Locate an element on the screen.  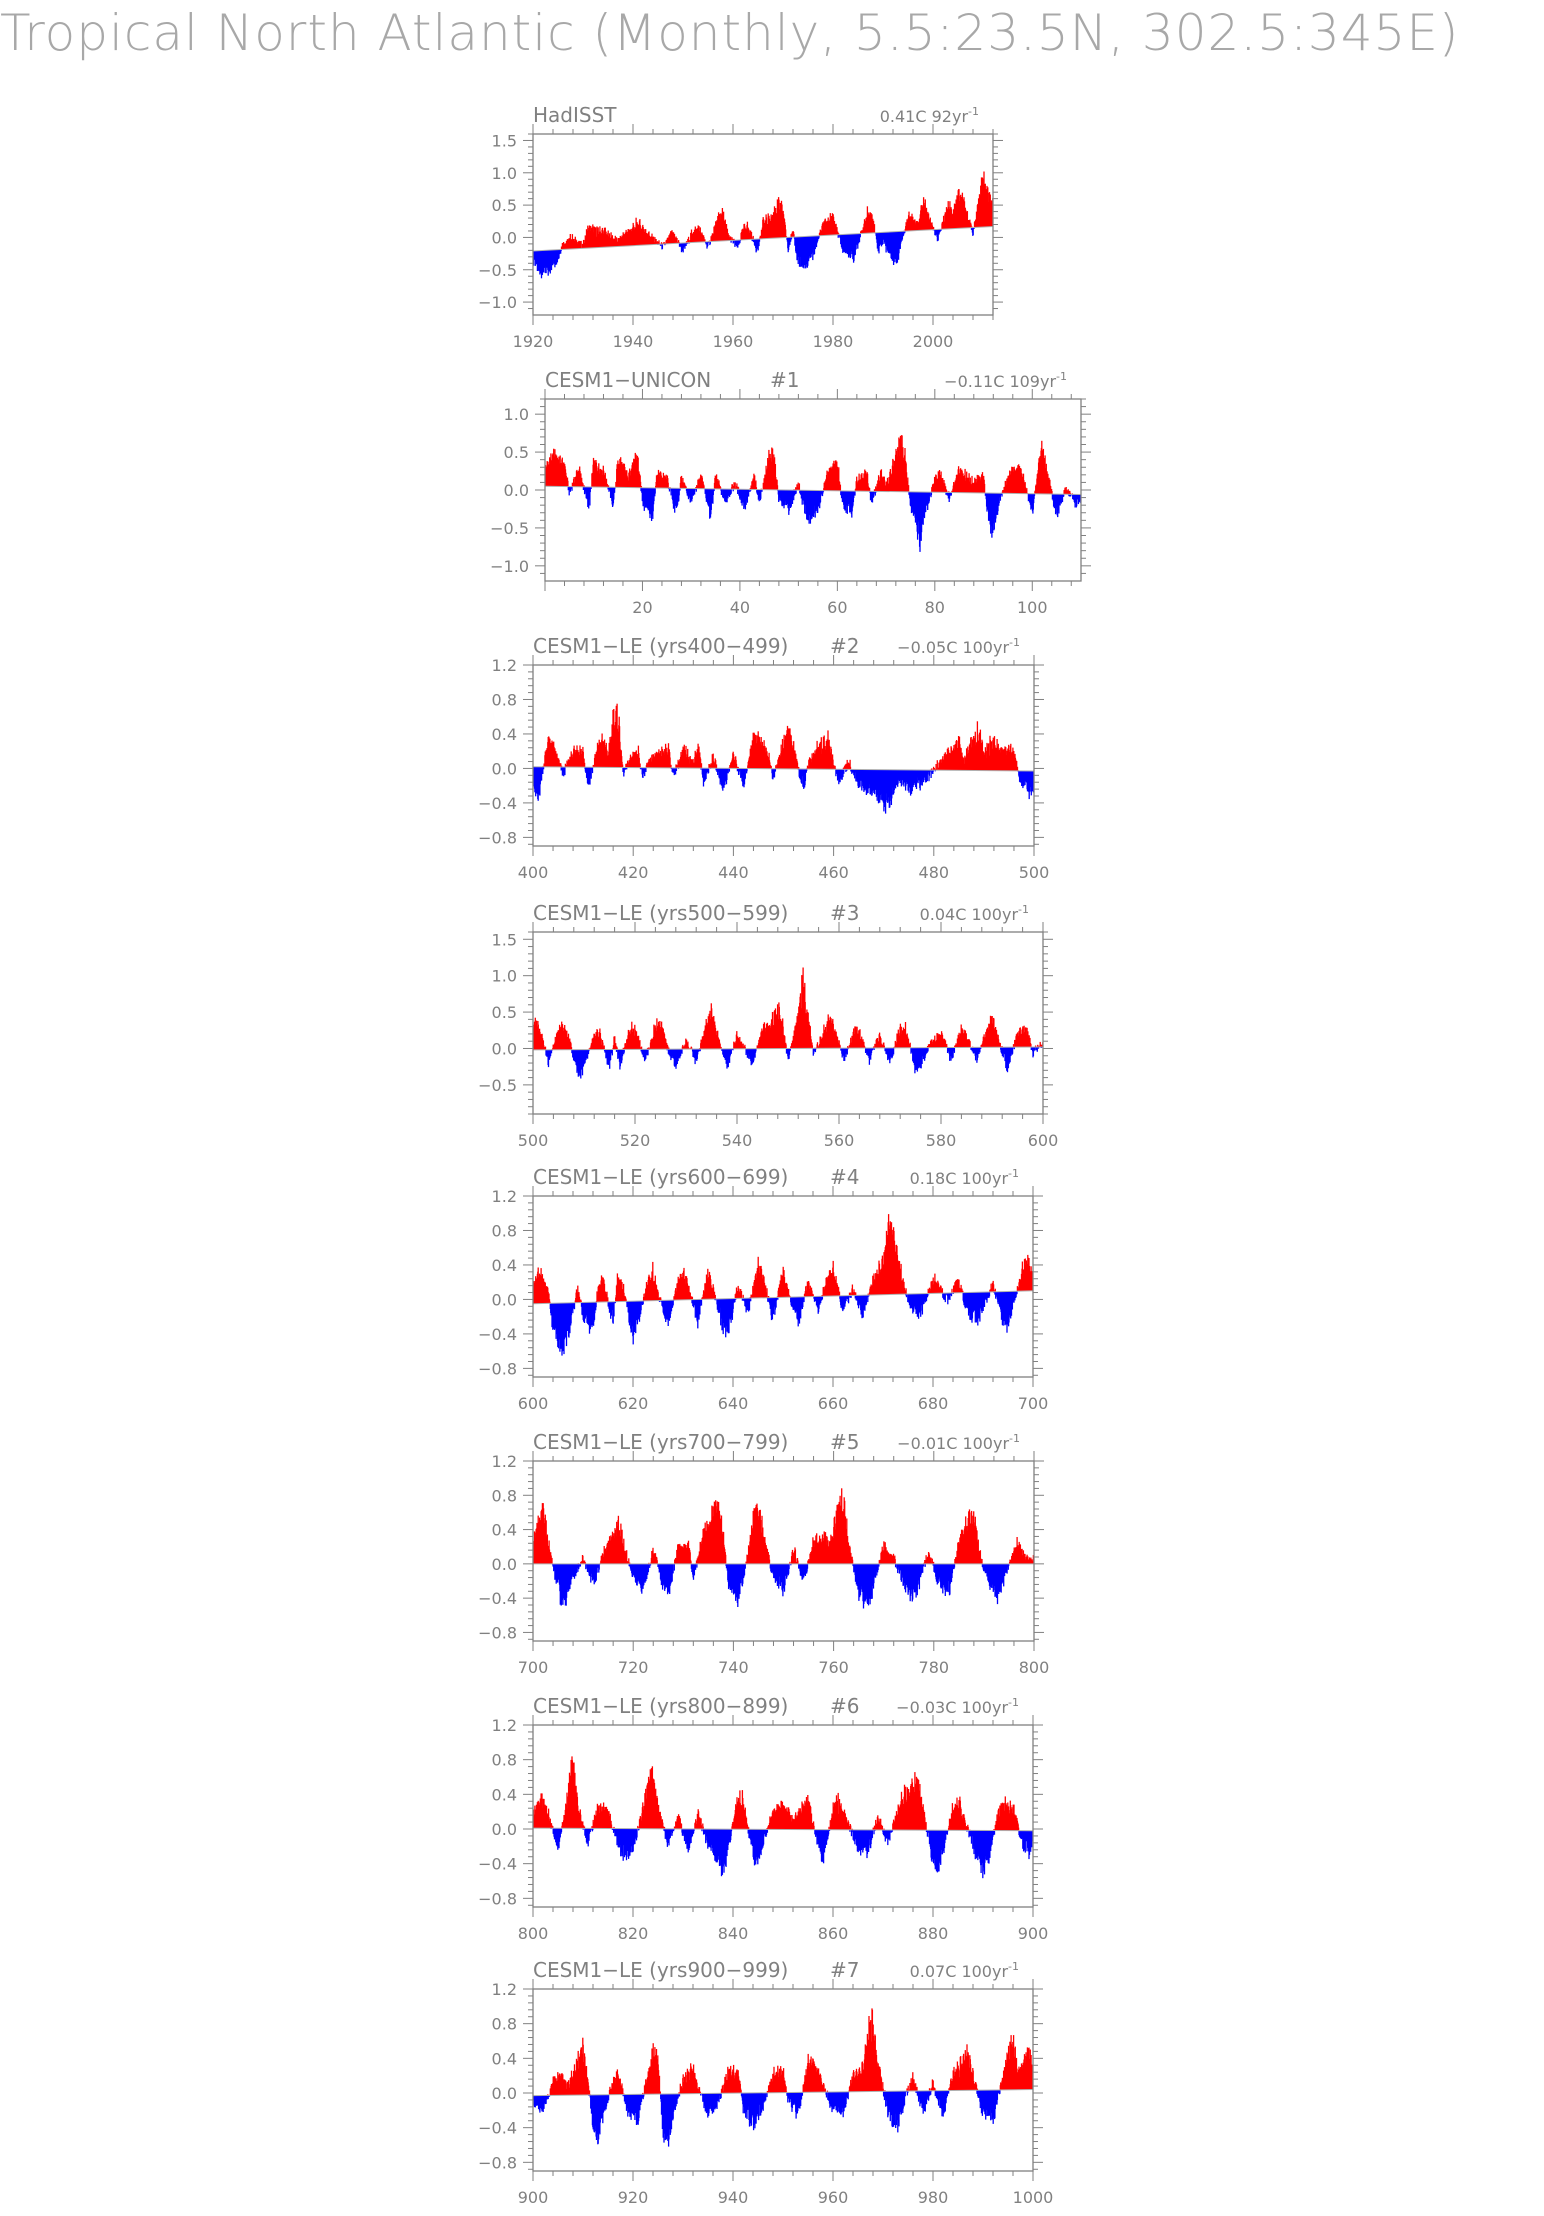
trend-label: −0.11C 109yr-1 is located at coordinates (1005, 380).